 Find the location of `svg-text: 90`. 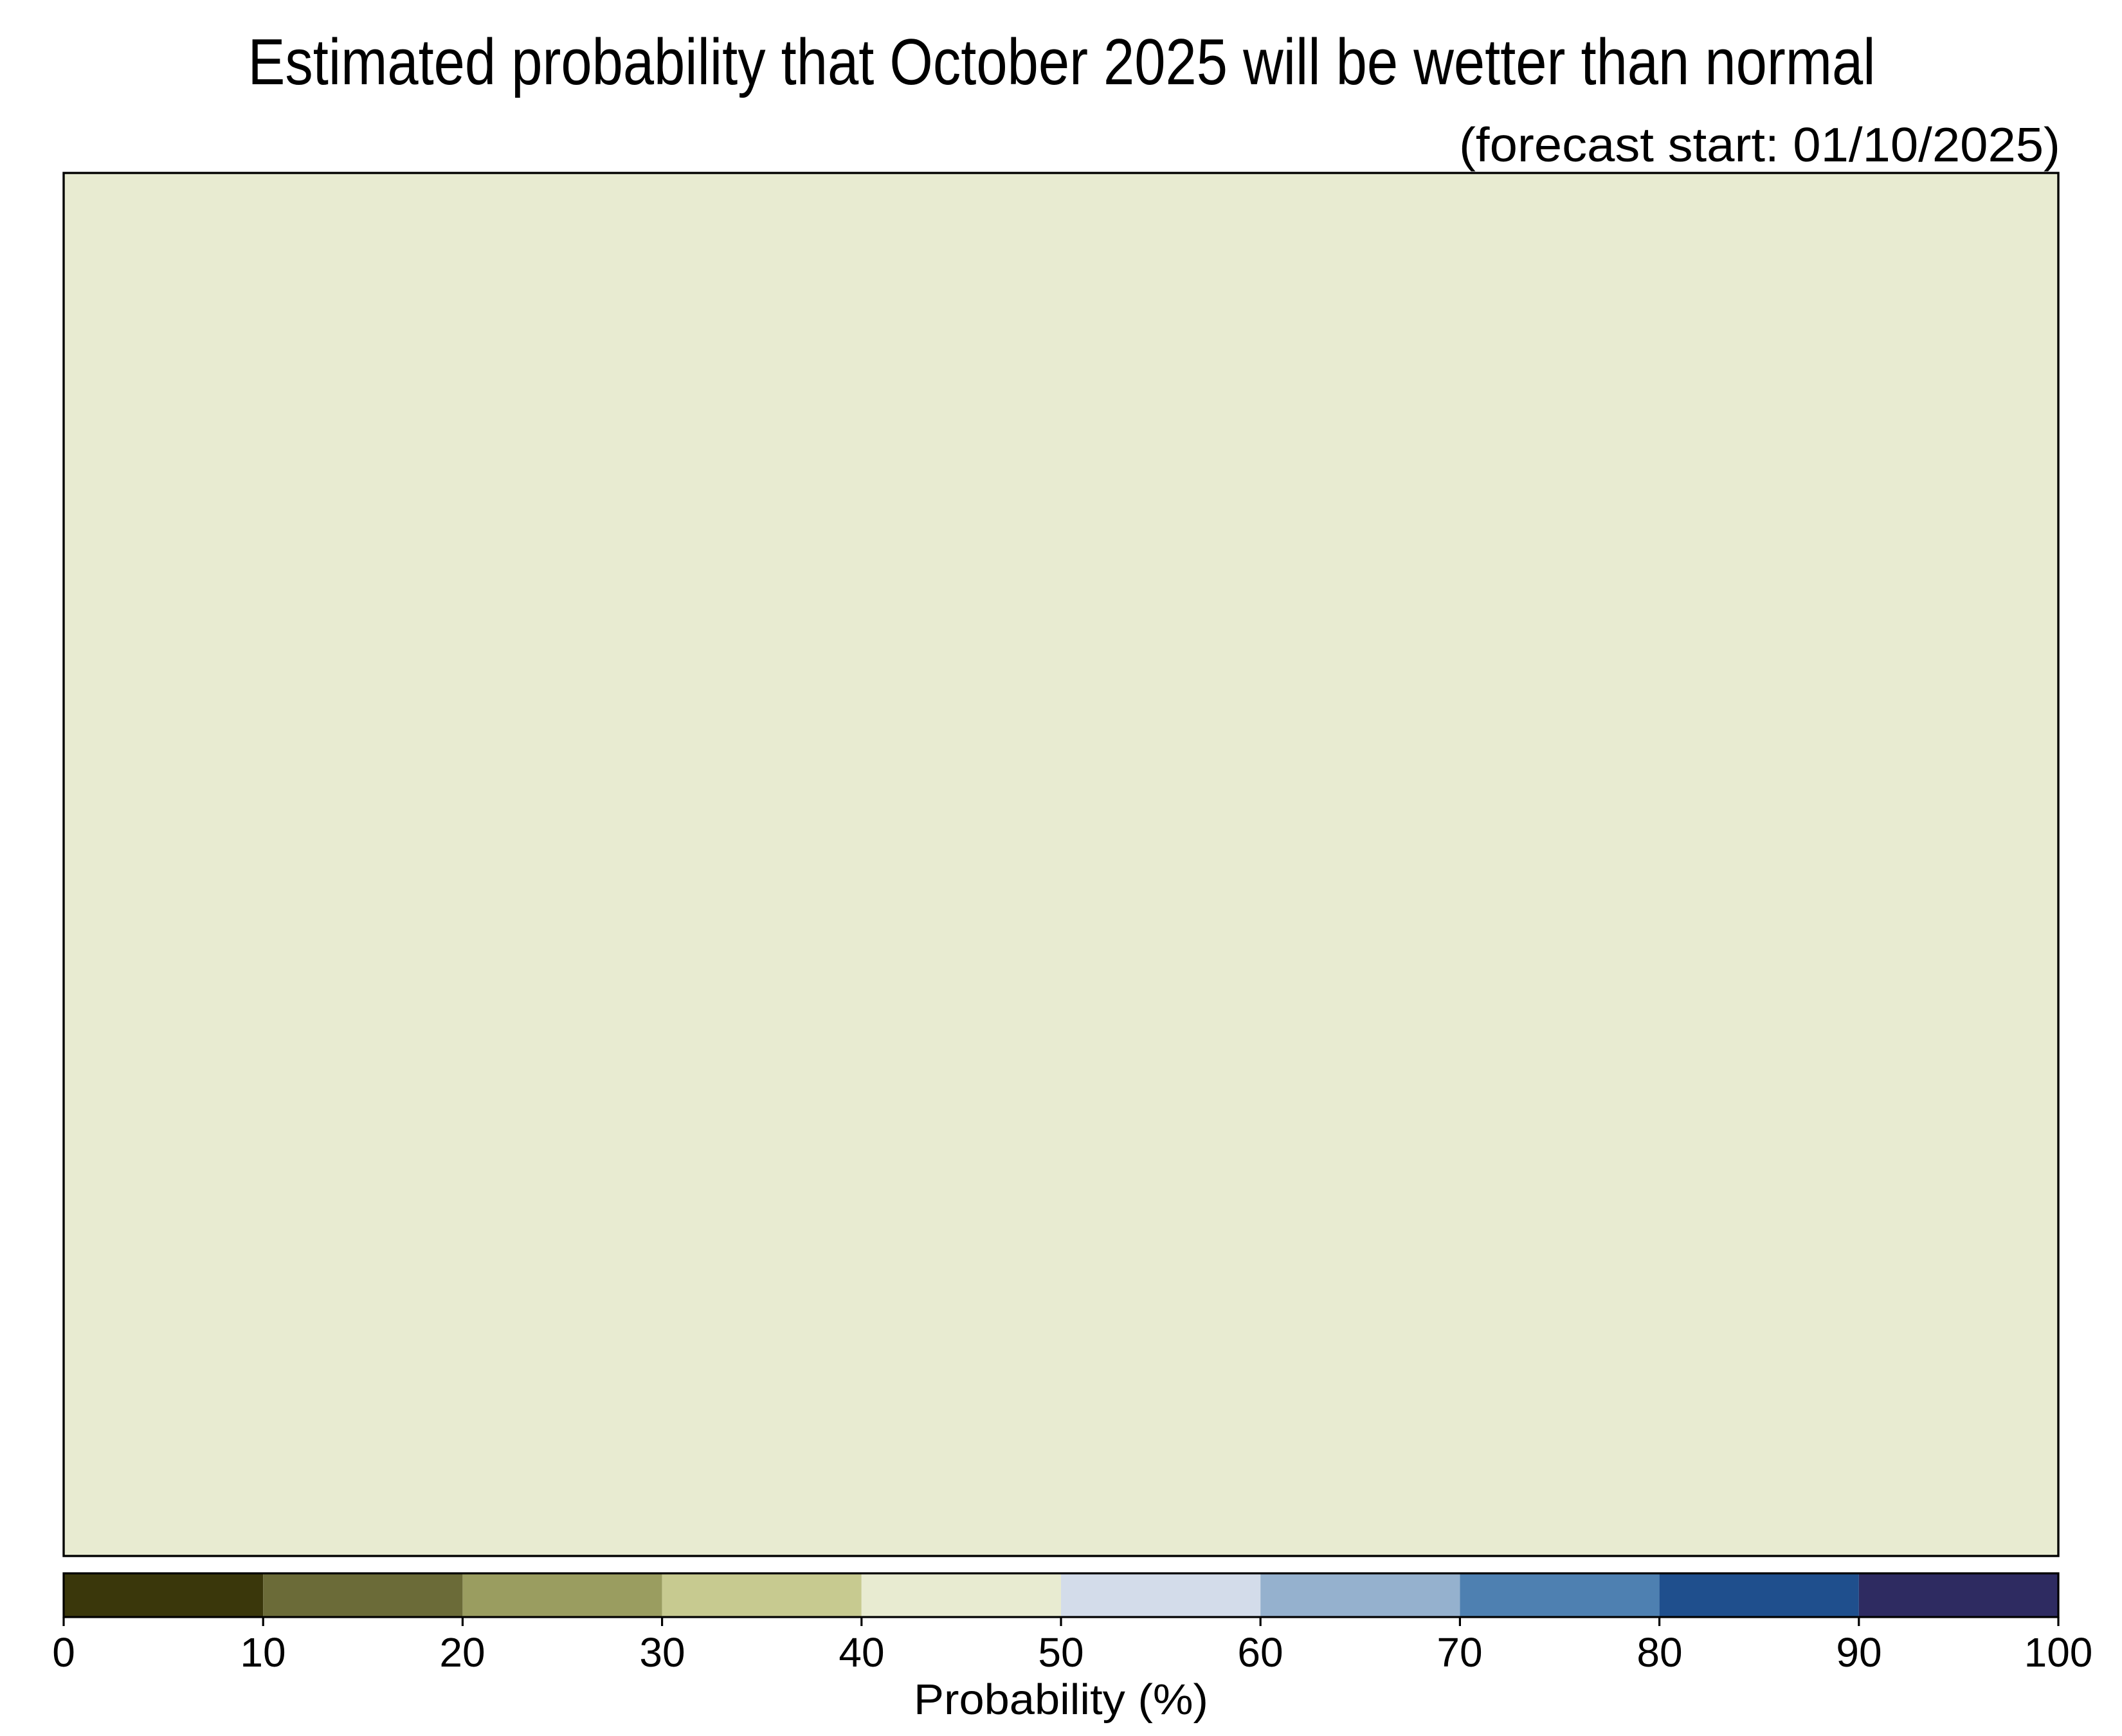

svg-text: 90 is located at coordinates (1859, 1652).